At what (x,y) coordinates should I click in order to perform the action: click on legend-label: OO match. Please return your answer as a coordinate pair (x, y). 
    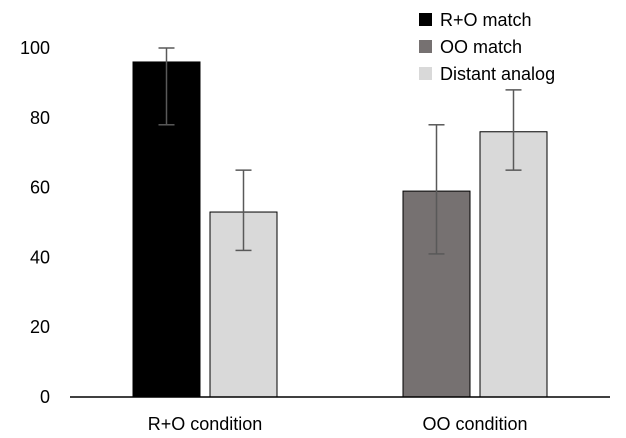
    Looking at the image, I should click on (481, 47).